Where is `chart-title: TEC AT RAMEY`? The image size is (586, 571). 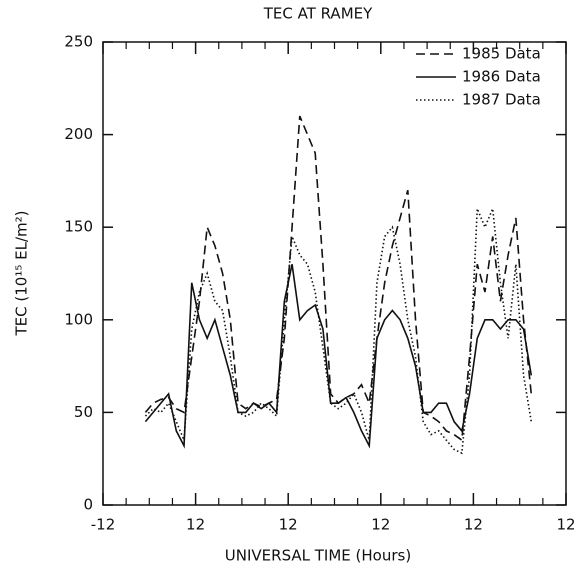 chart-title: TEC AT RAMEY is located at coordinates (318, 14).